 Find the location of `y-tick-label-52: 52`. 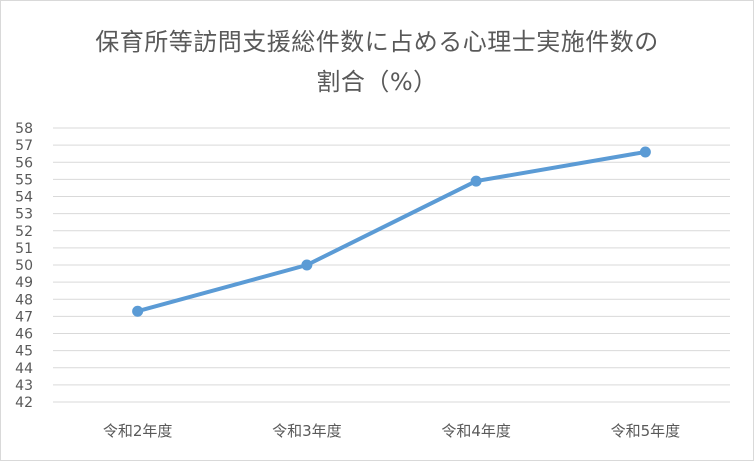

y-tick-label-52: 52 is located at coordinates (24, 232).